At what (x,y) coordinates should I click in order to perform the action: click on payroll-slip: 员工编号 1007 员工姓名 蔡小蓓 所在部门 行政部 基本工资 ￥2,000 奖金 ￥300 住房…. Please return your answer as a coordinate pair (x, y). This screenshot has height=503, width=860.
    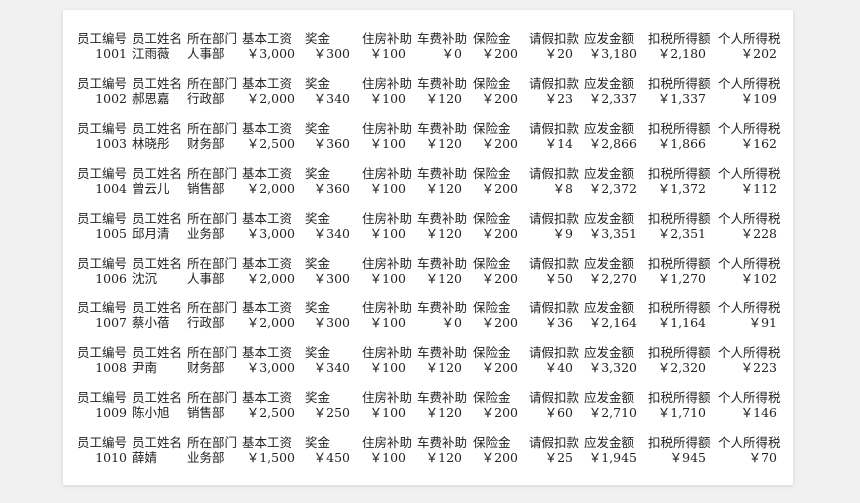
    Looking at the image, I should click on (428, 304).